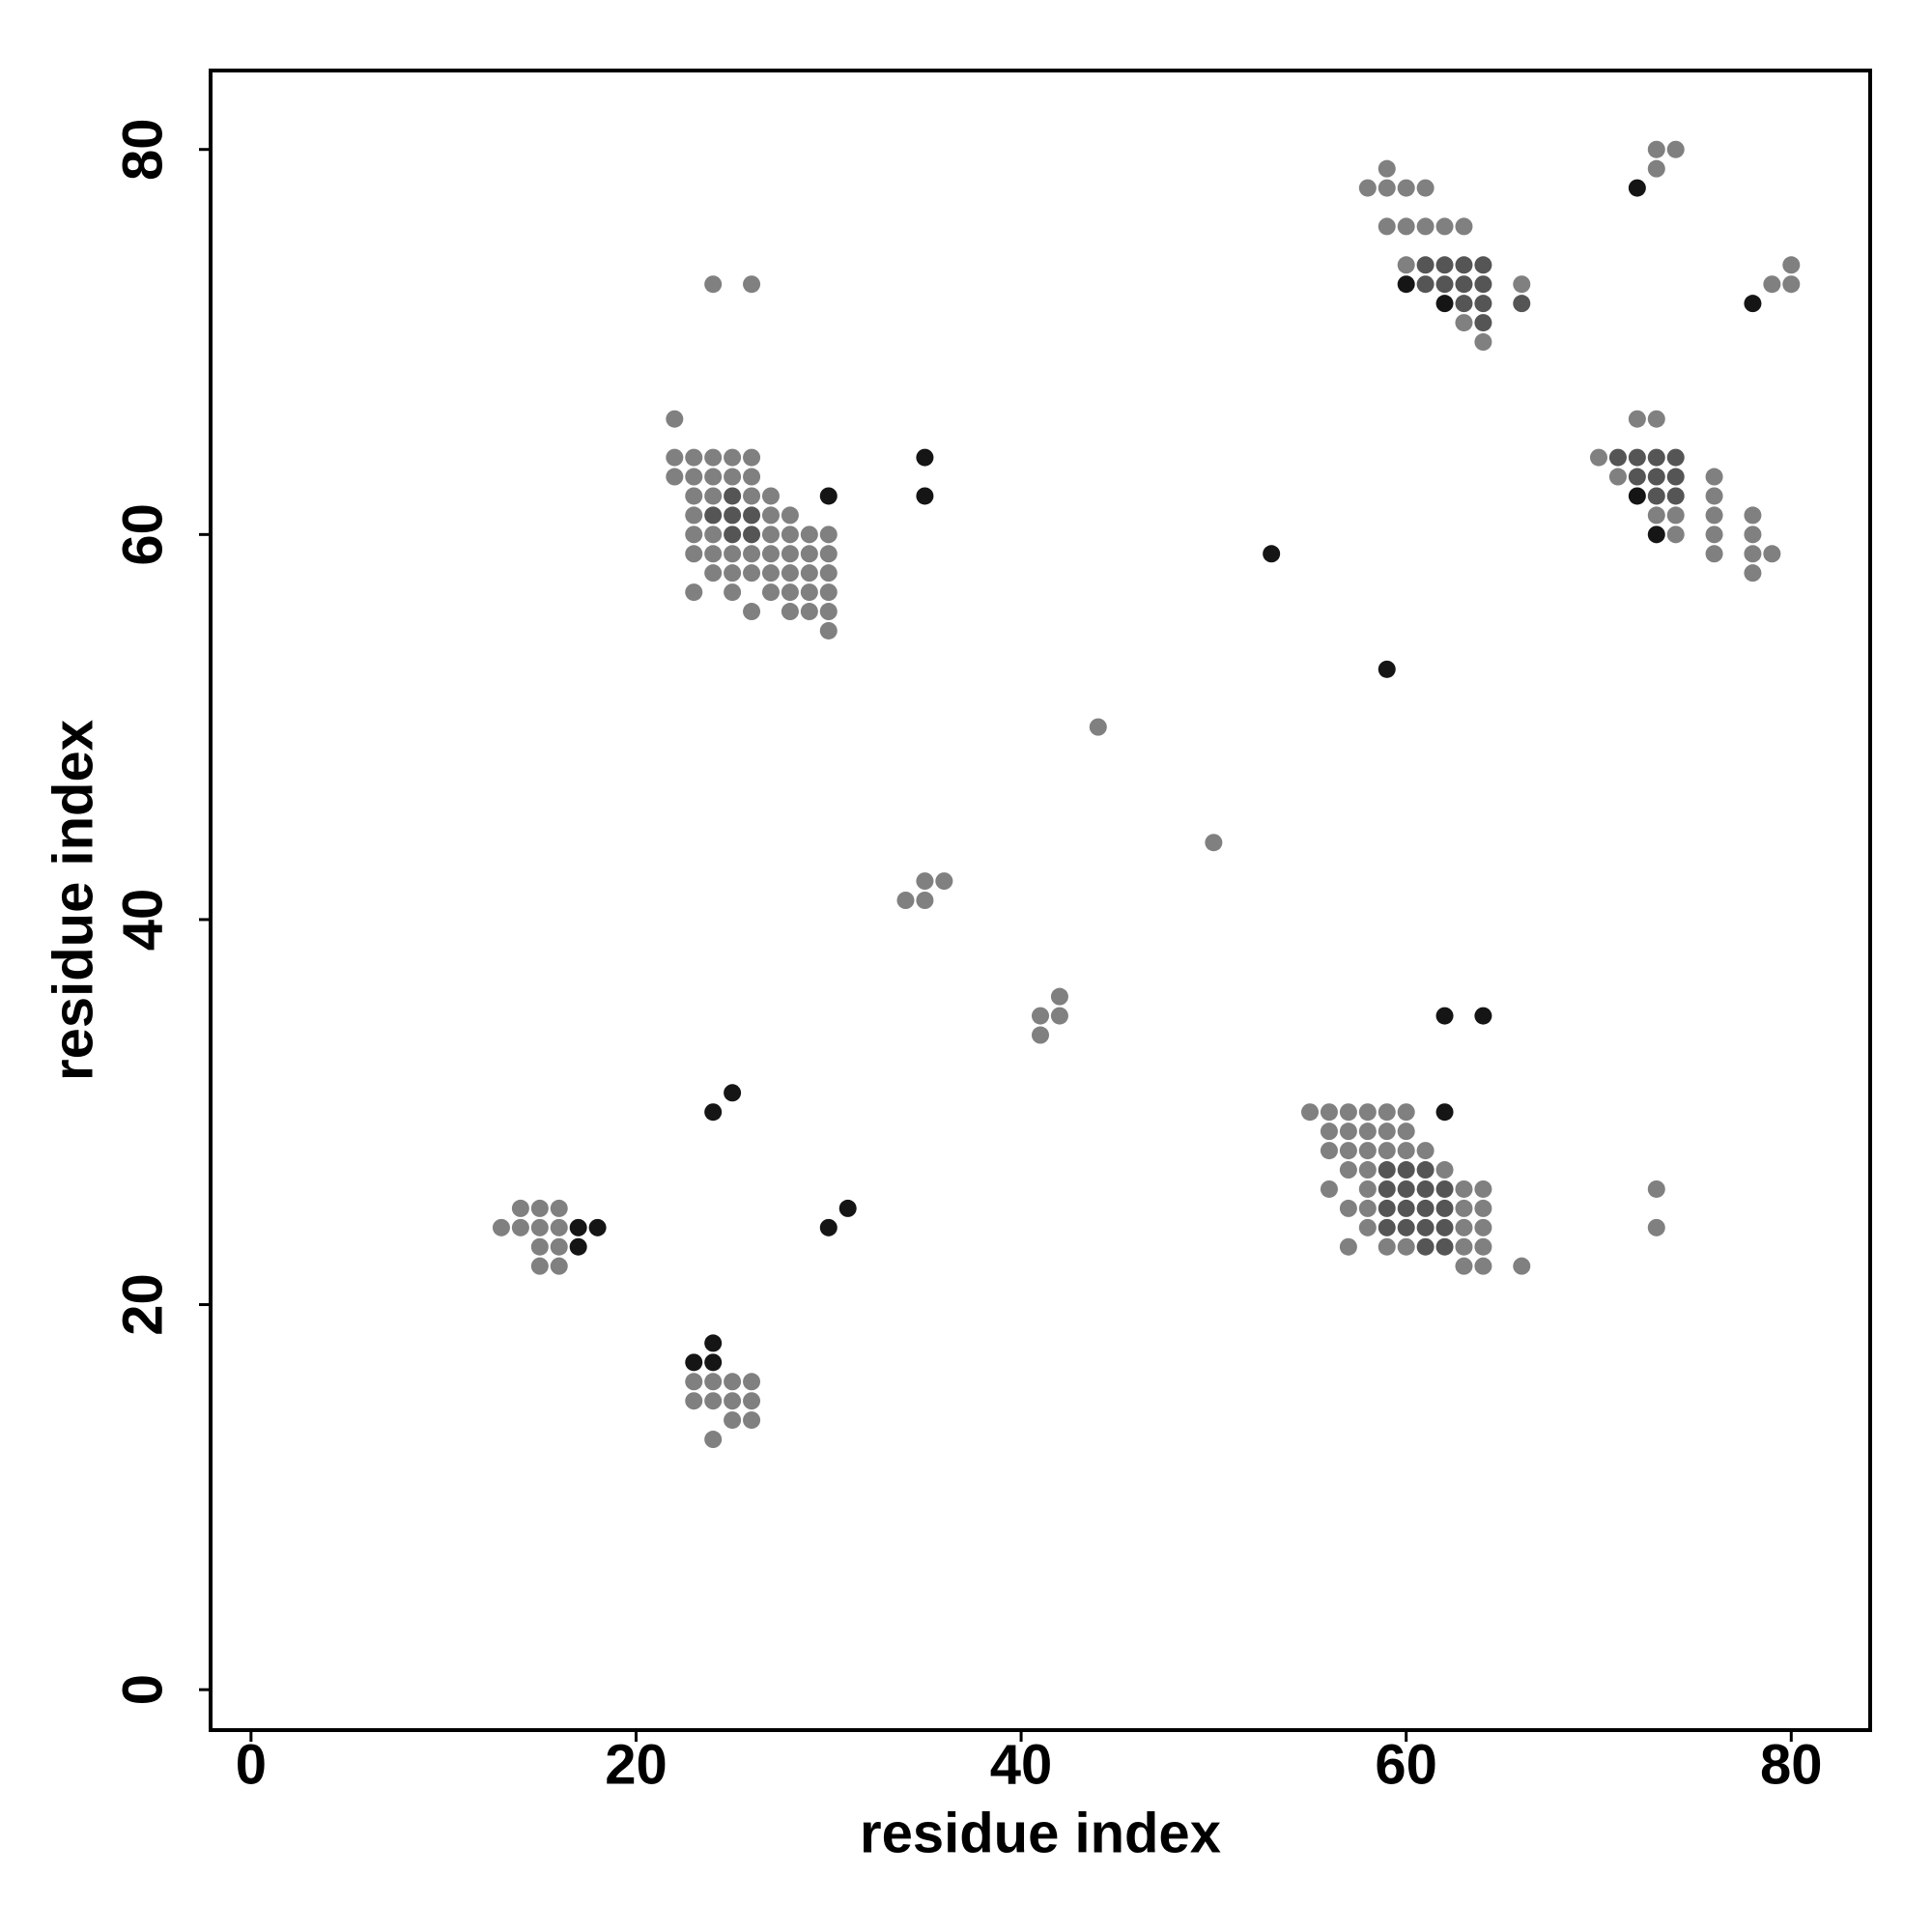 This screenshot has height=1932, width=1932. What do you see at coordinates (1406, 1764) in the screenshot?
I see `x-tick-label: 60` at bounding box center [1406, 1764].